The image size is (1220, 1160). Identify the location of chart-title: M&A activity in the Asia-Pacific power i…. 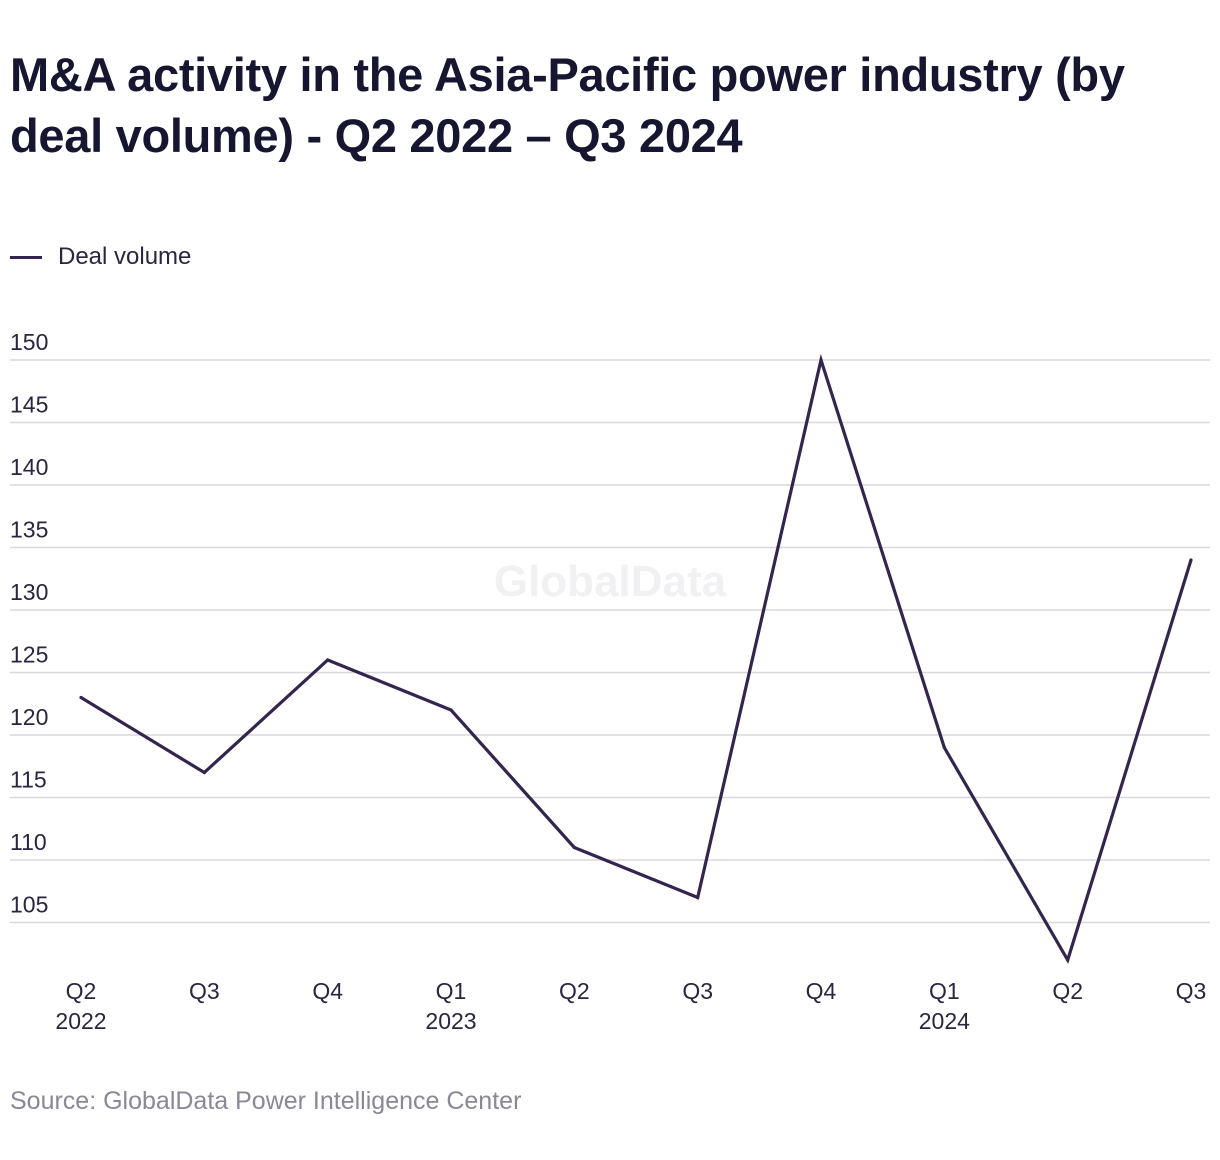
(567, 105).